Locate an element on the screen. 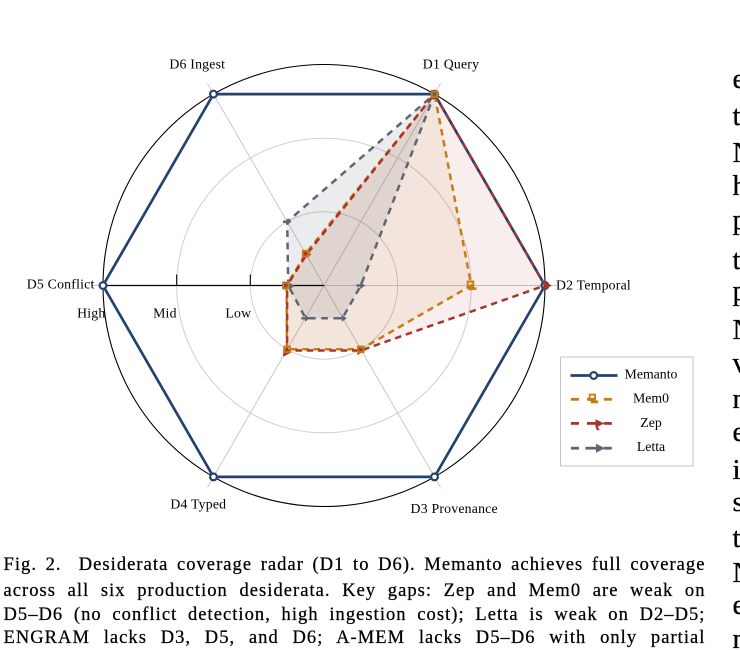 The height and width of the screenshot is (650, 740). svg-text: Letta is located at coordinates (651, 446).